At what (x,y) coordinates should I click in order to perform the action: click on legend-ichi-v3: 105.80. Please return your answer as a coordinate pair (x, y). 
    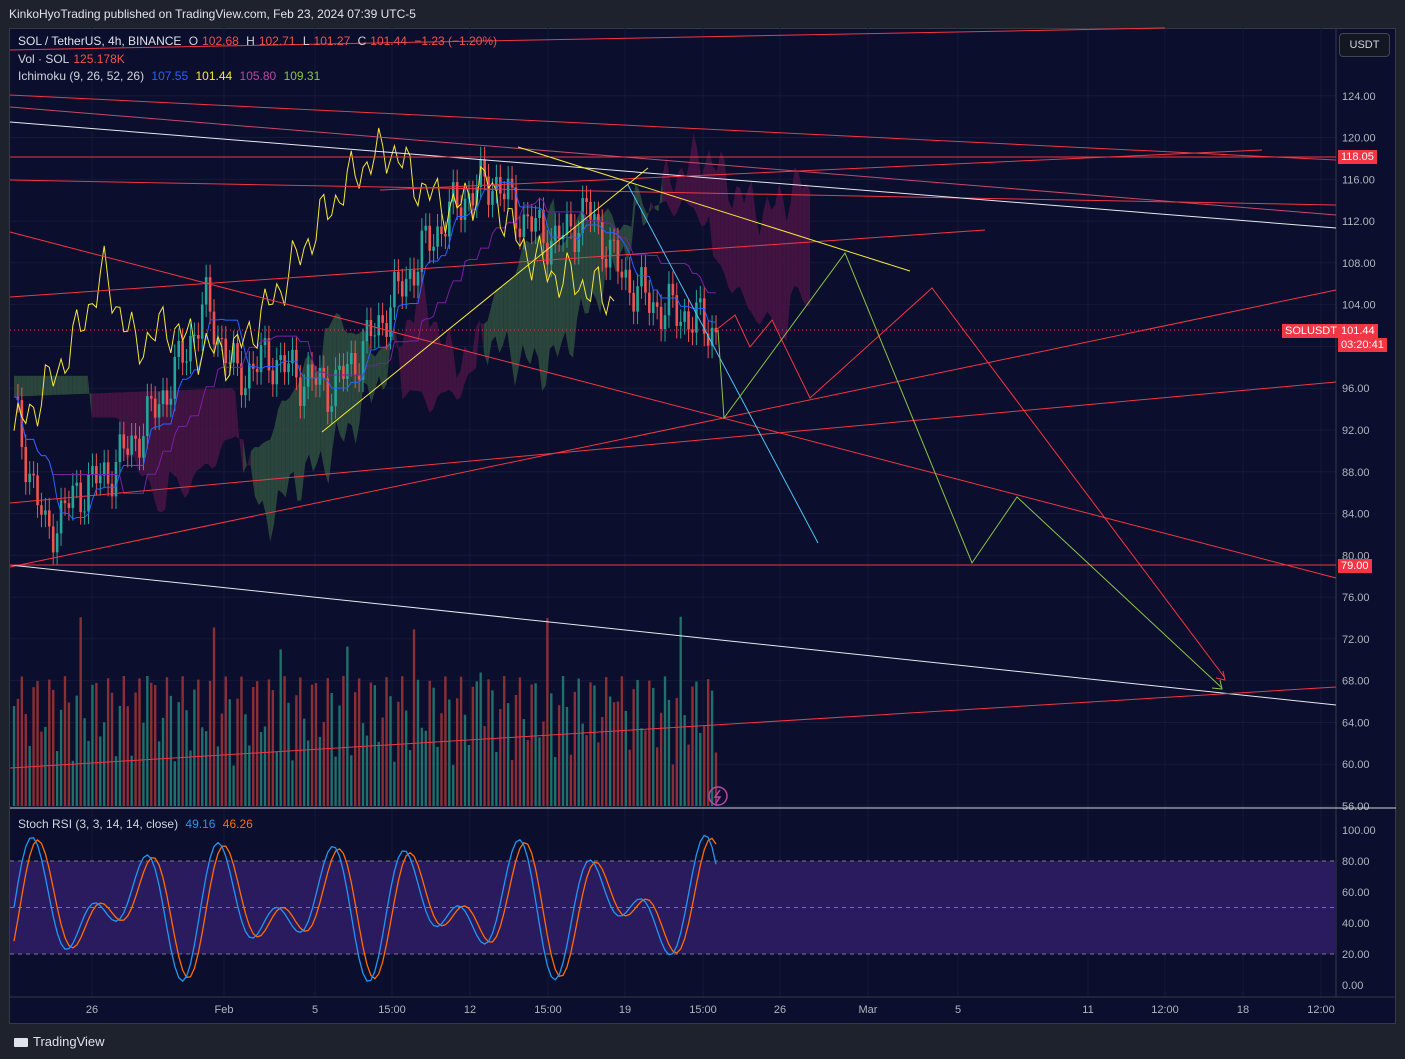
    Looking at the image, I should click on (258, 76).